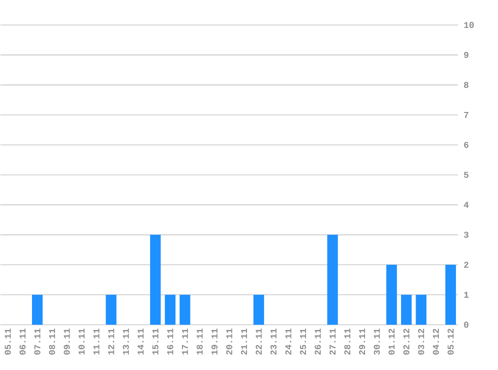  Describe the element at coordinates (273, 341) in the screenshot. I see `x-tick-label: 23.11` at that location.